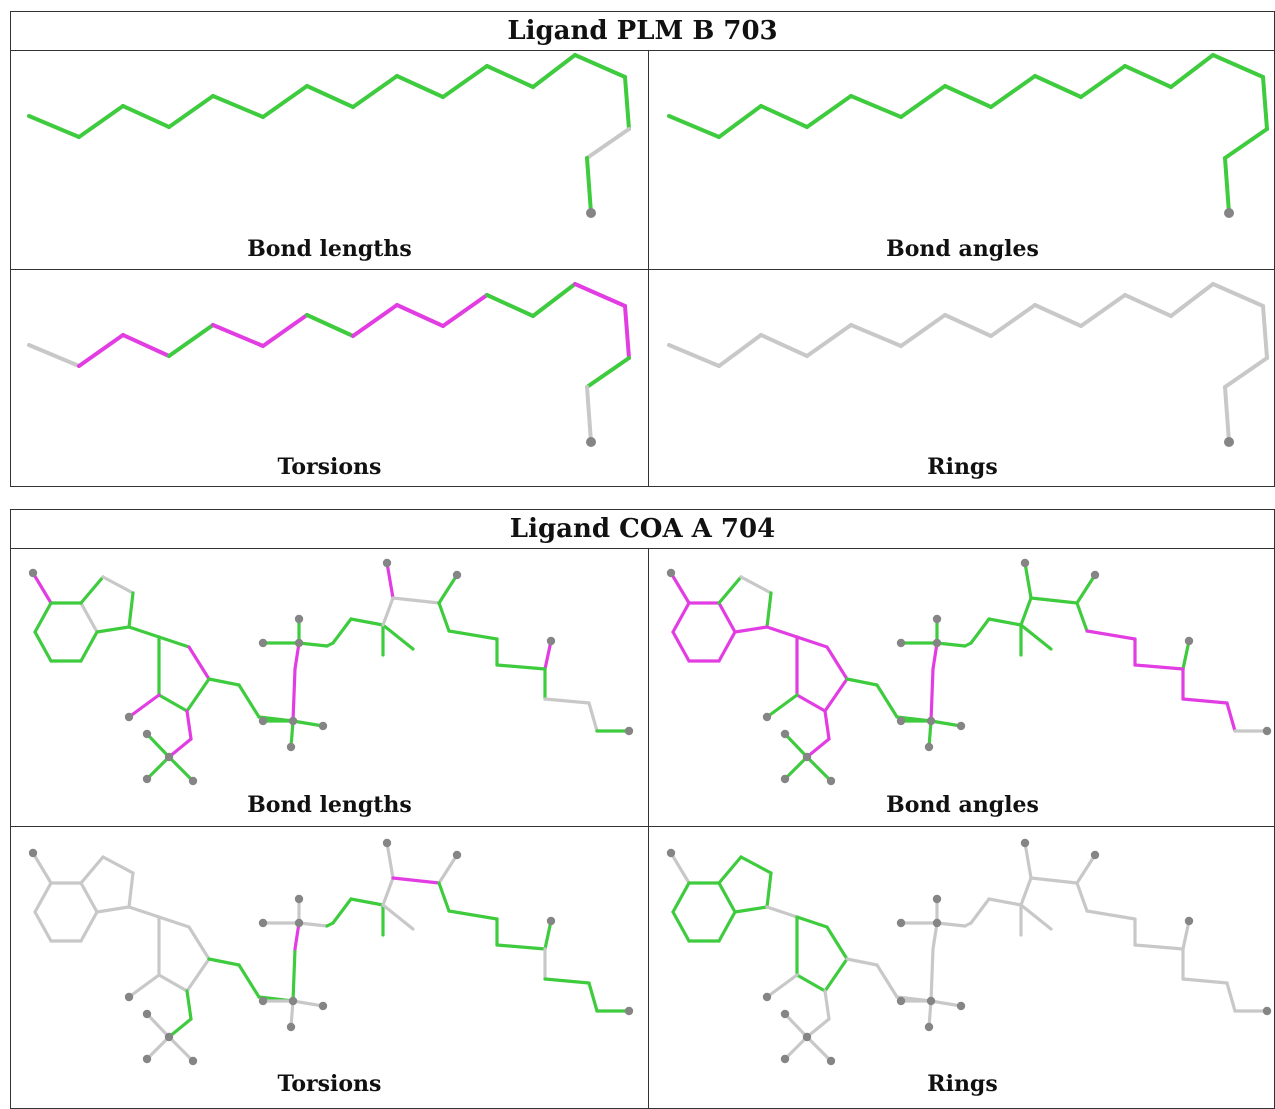  I want to click on panel-rings: Rings, so click(962, 379).